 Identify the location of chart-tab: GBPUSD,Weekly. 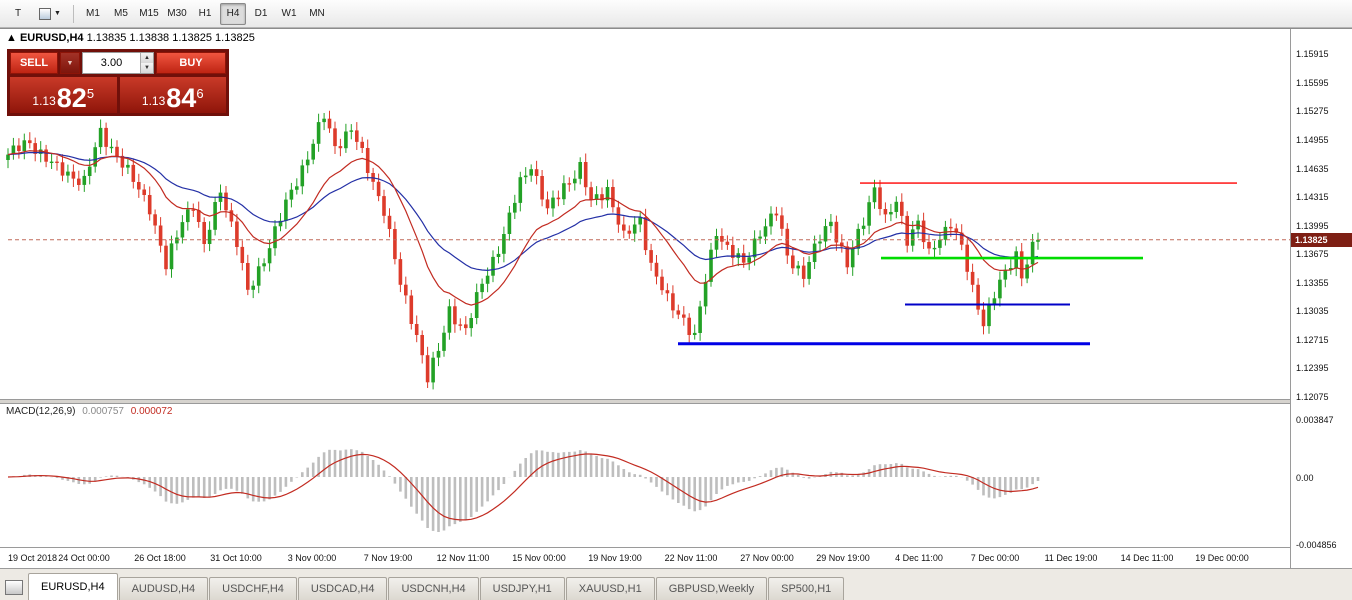
(711, 588).